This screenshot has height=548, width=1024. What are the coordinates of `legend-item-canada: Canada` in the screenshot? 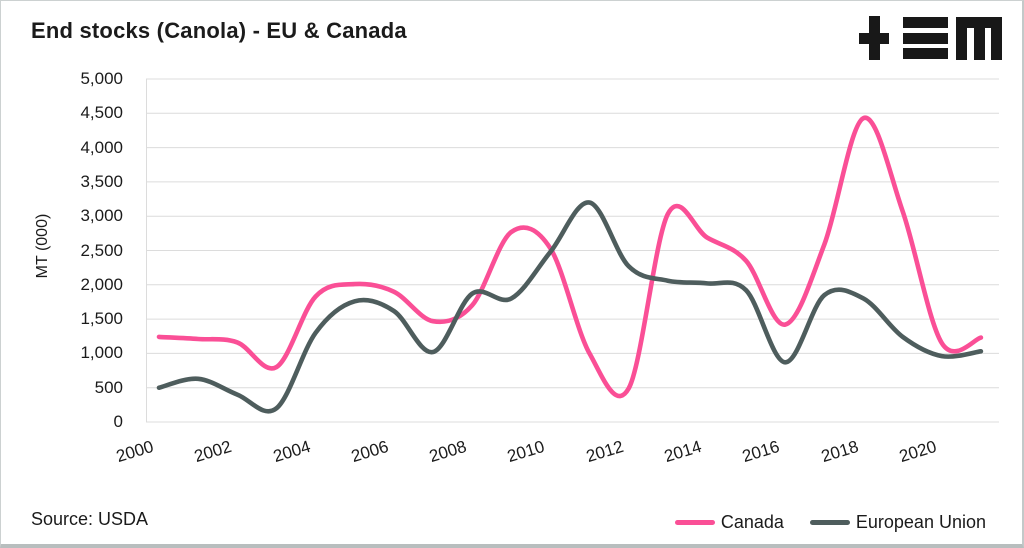 It's located at (729, 522).